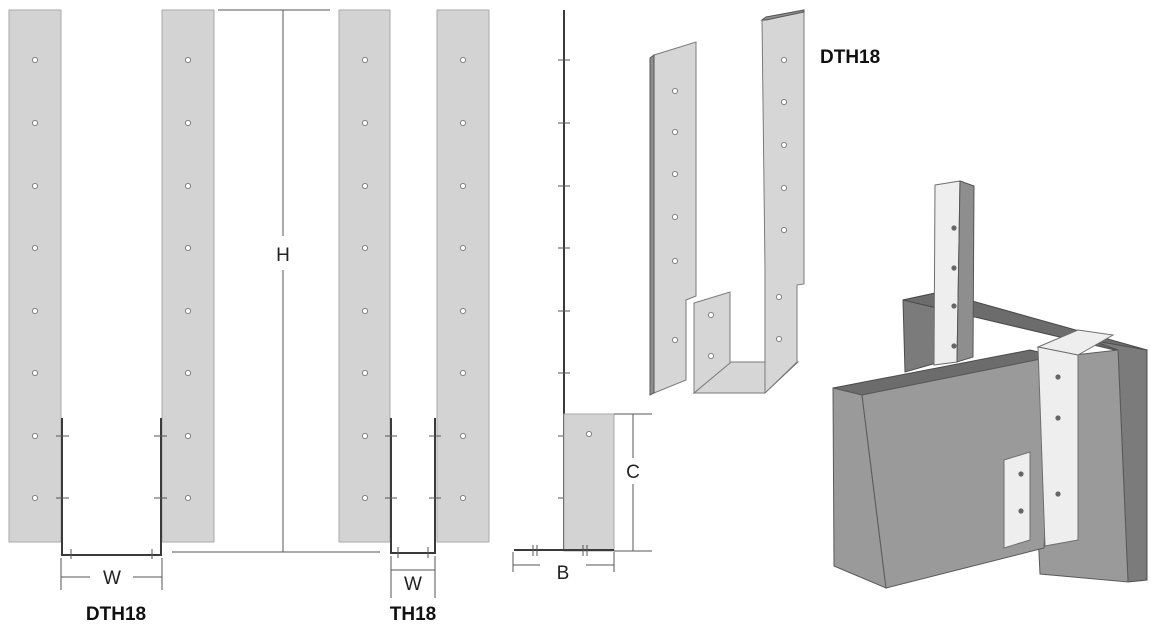 The image size is (1151, 628). I want to click on dth18-right-holes, so click(188, 279).